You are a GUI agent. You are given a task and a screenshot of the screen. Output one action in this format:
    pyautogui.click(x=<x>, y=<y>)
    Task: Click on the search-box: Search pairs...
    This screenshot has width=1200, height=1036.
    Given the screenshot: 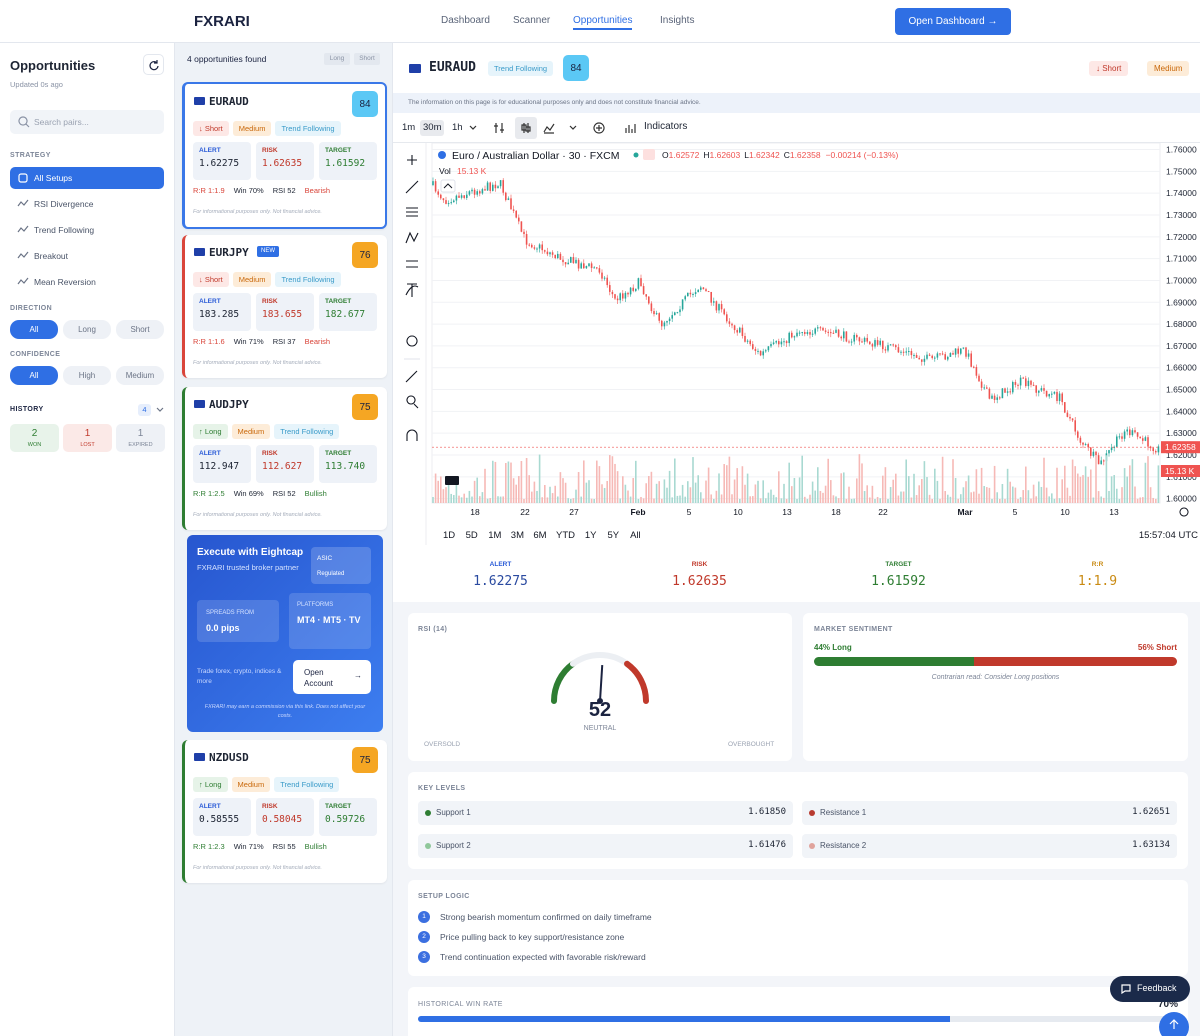 What is the action you would take?
    pyautogui.click(x=87, y=122)
    